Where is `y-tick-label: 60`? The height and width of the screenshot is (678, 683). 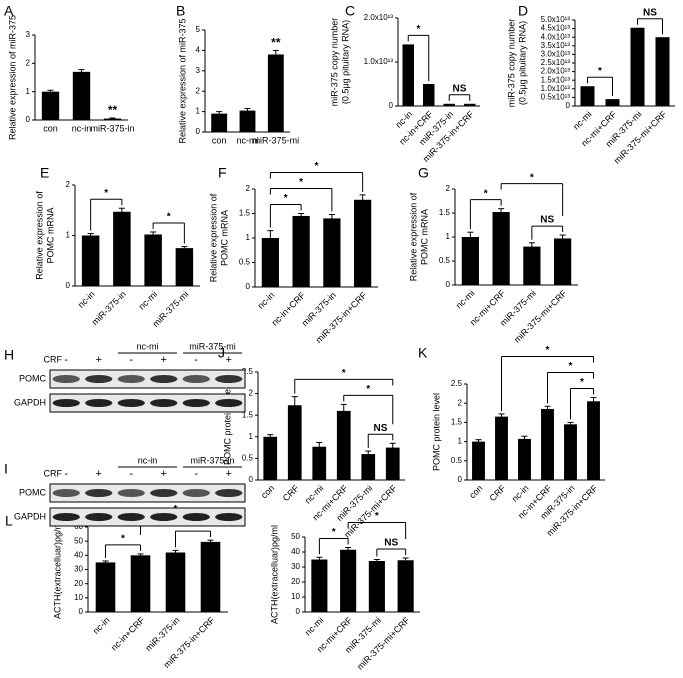
y-tick-label: 60 is located at coordinates (78, 526).